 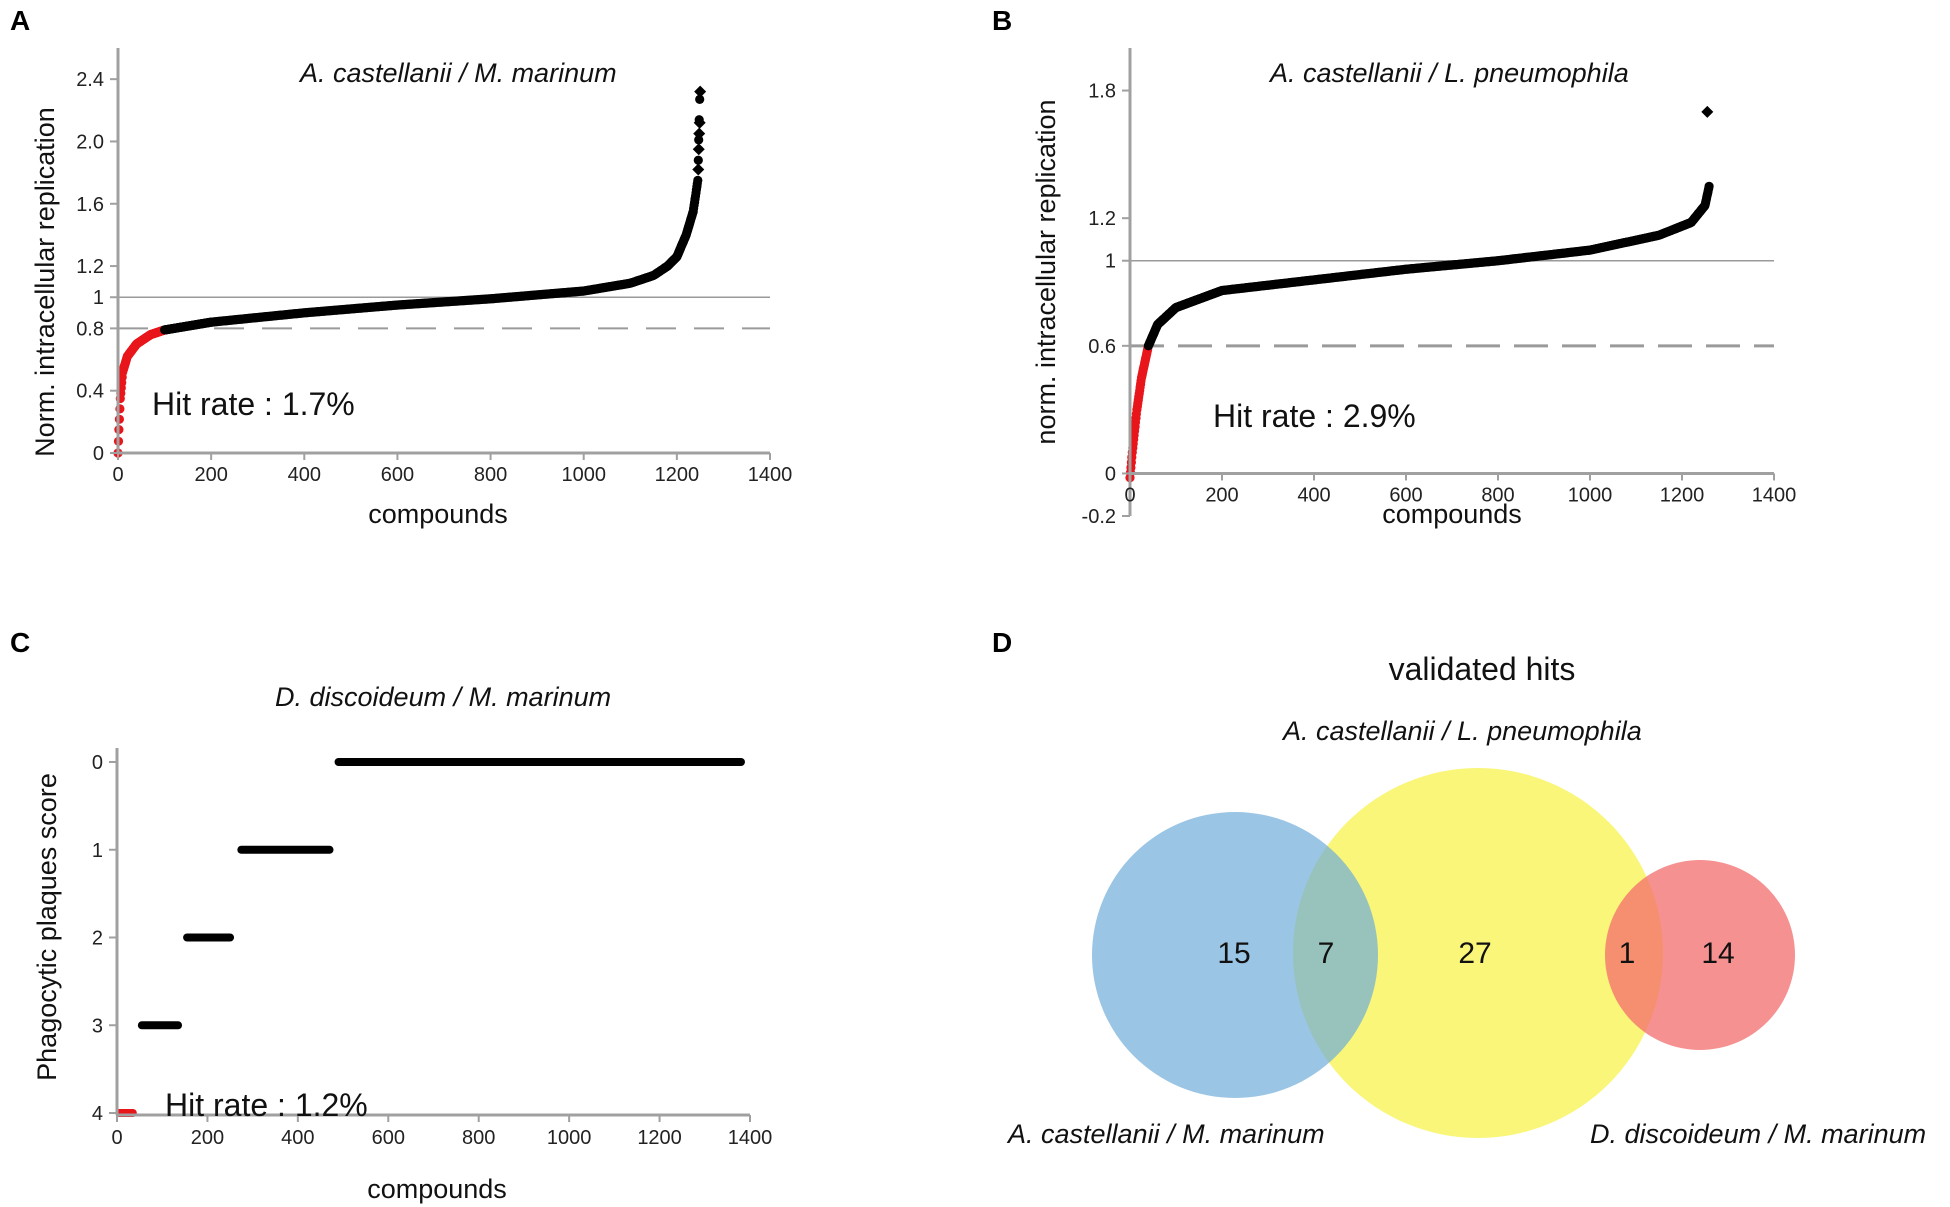 What do you see at coordinates (1448, 73) in the screenshot?
I see `chart-b-title: A. castellanii / L. pneumophila` at bounding box center [1448, 73].